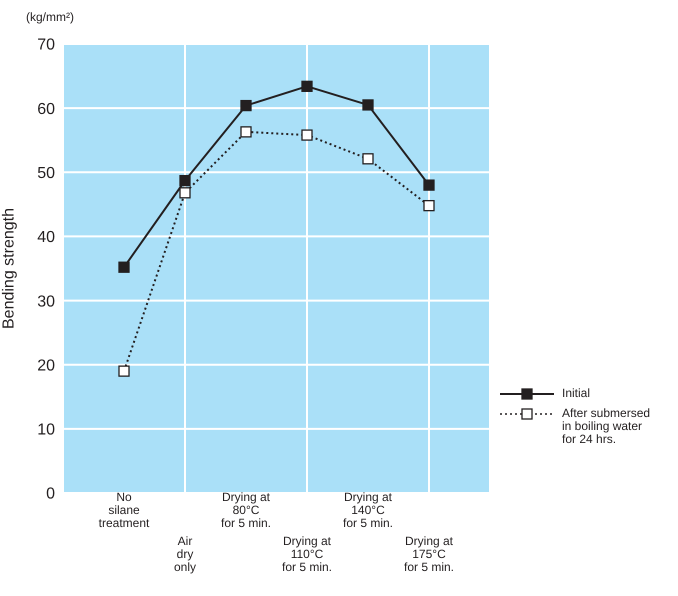  I want to click on legend-label: After submersed in boiling water for 24 hrs., so click(606, 426).